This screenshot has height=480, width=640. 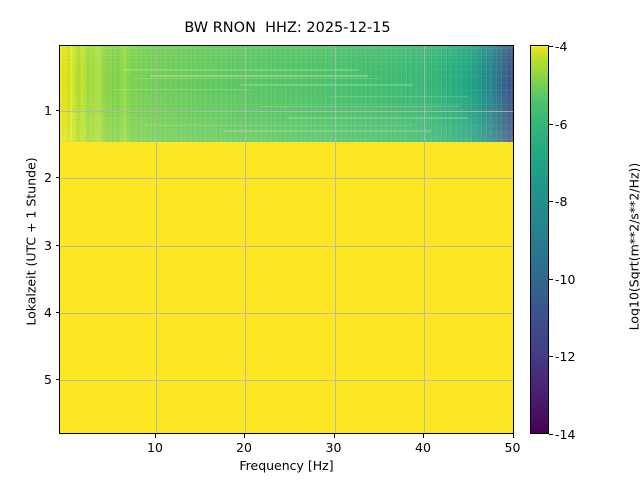 I want to click on xtick-label-3: 40, so click(x=423, y=447).